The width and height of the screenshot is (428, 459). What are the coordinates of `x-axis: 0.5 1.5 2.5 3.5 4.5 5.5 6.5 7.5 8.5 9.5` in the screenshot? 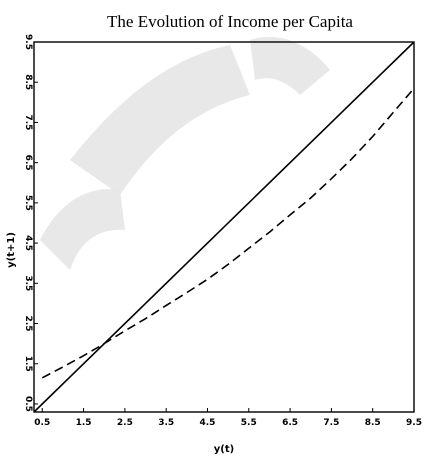 It's located at (228, 418).